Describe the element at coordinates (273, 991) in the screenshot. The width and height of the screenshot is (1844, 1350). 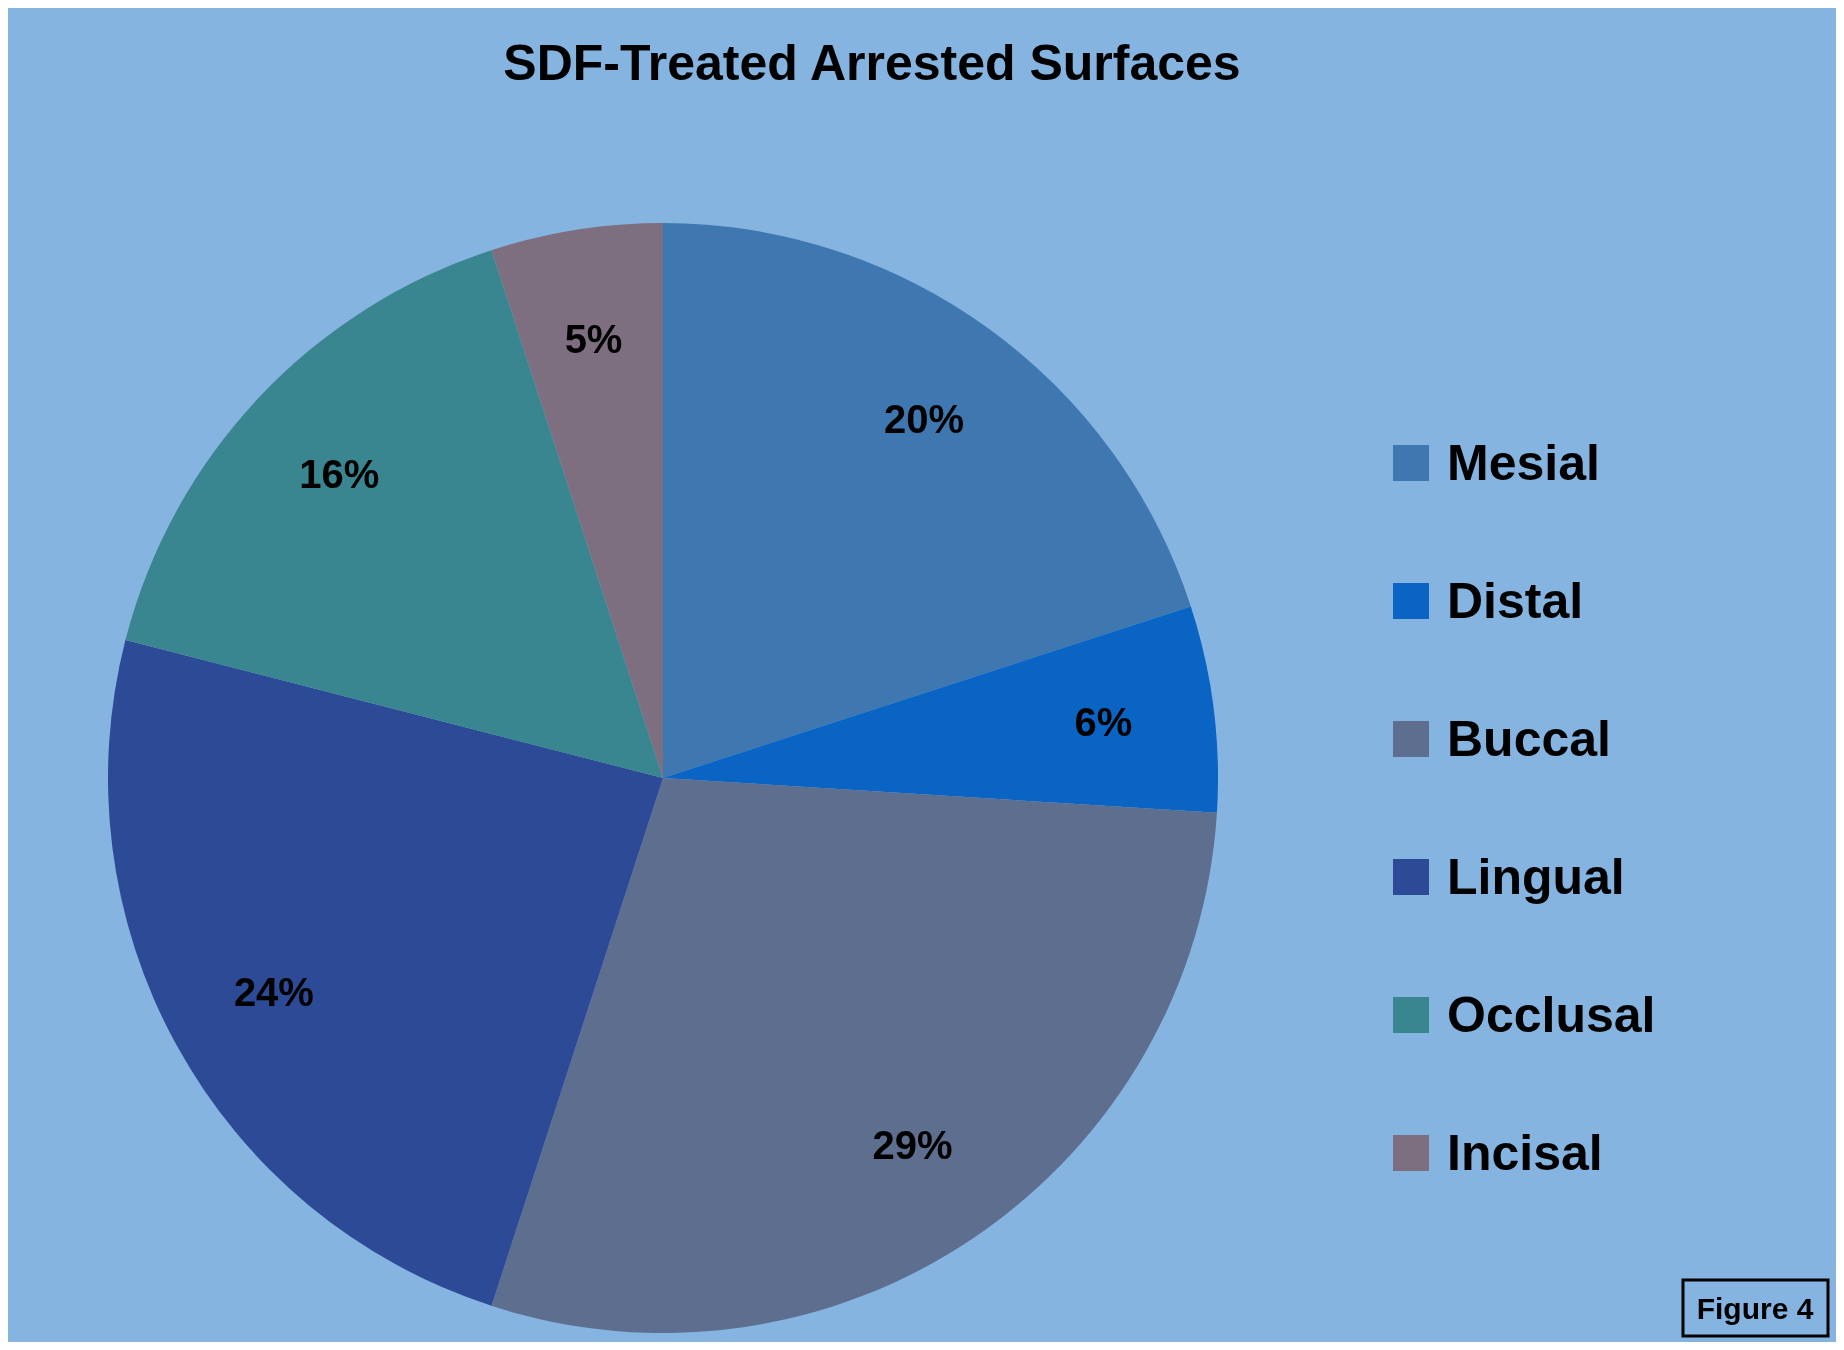
I see `data-label: 24%` at that location.